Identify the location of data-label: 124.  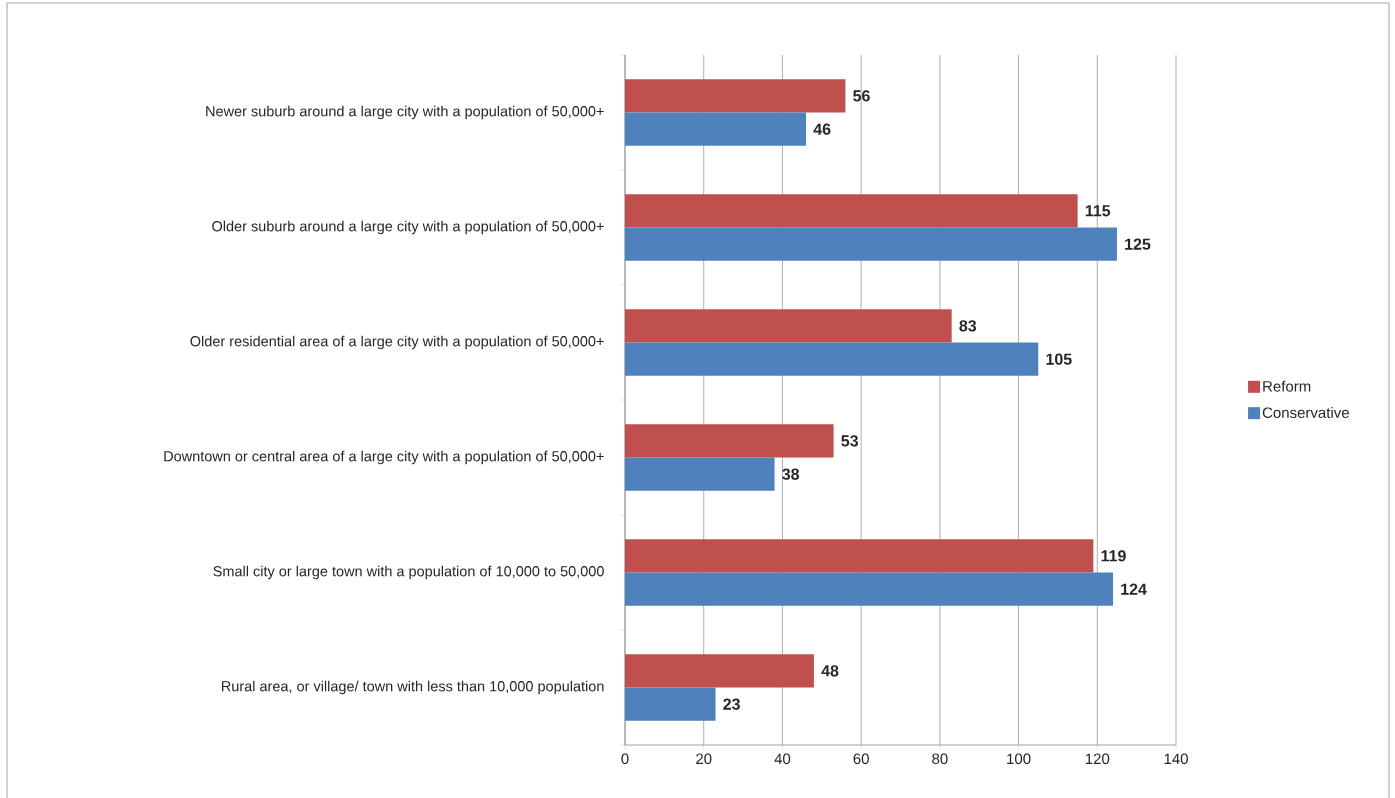
(1134, 589).